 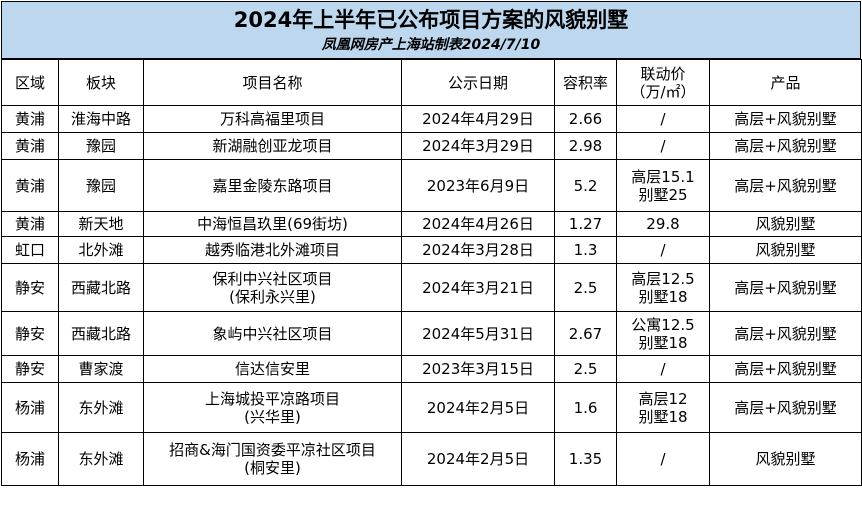 I want to click on cell-name-line: 越秀临港北外滩项目, so click(x=272, y=250).